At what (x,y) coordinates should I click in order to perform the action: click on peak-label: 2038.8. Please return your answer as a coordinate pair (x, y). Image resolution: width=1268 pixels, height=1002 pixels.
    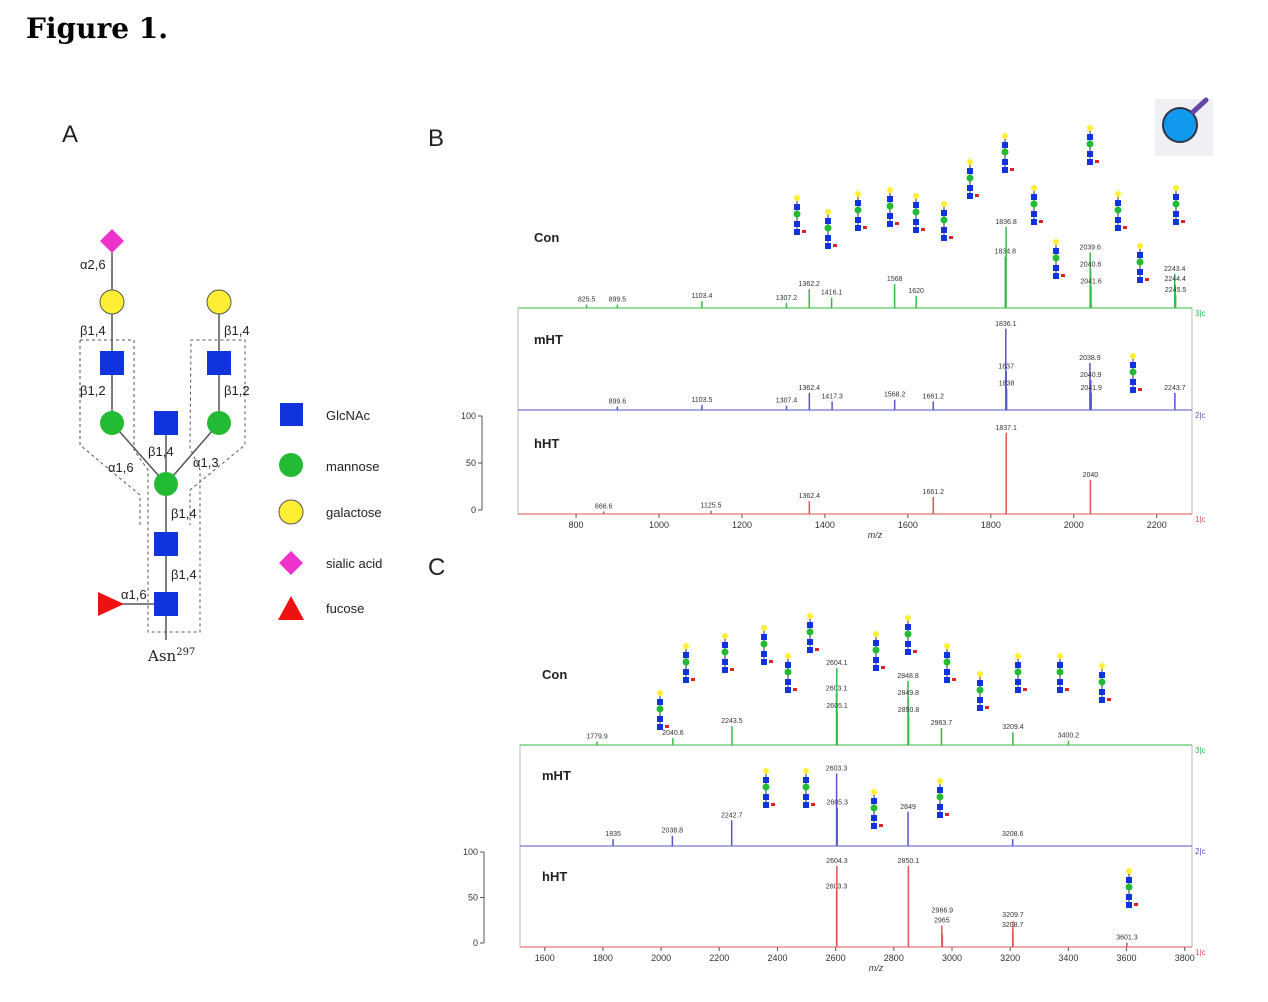
    Looking at the image, I should click on (673, 831).